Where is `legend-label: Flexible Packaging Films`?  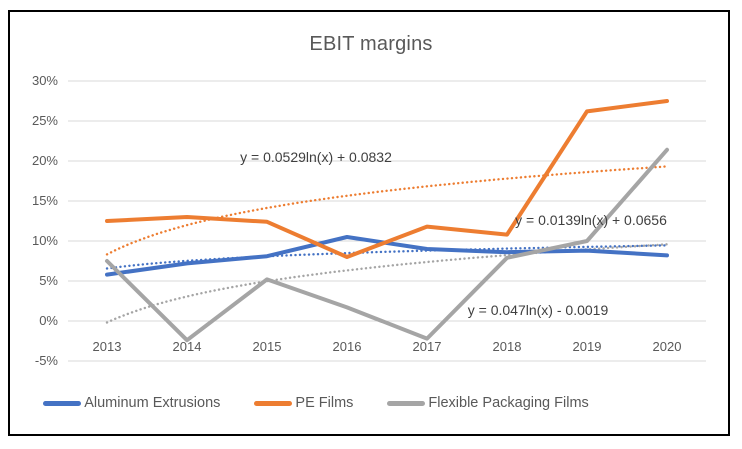 legend-label: Flexible Packaging Films is located at coordinates (508, 403).